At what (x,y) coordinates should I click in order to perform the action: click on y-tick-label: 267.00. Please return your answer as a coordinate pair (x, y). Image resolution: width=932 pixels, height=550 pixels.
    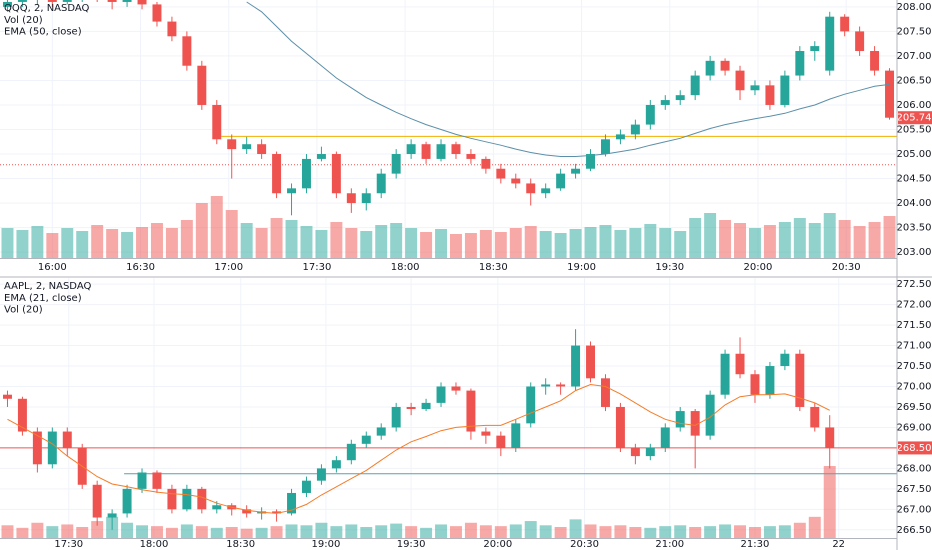
    Looking at the image, I should click on (914, 509).